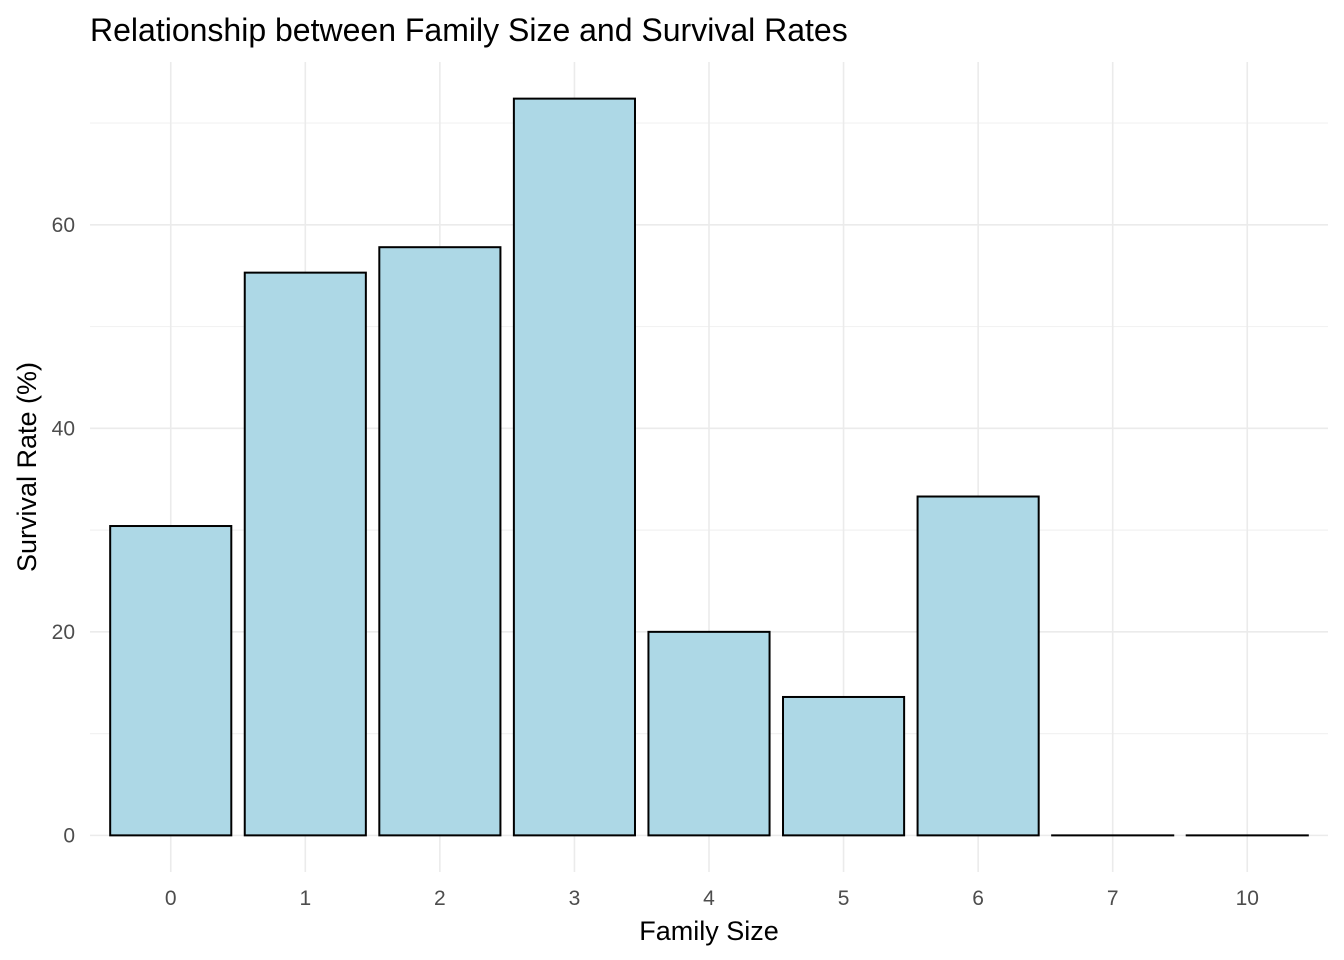 Image resolution: width=1344 pixels, height=960 pixels. I want to click on x-tick-label: 3, so click(575, 898).